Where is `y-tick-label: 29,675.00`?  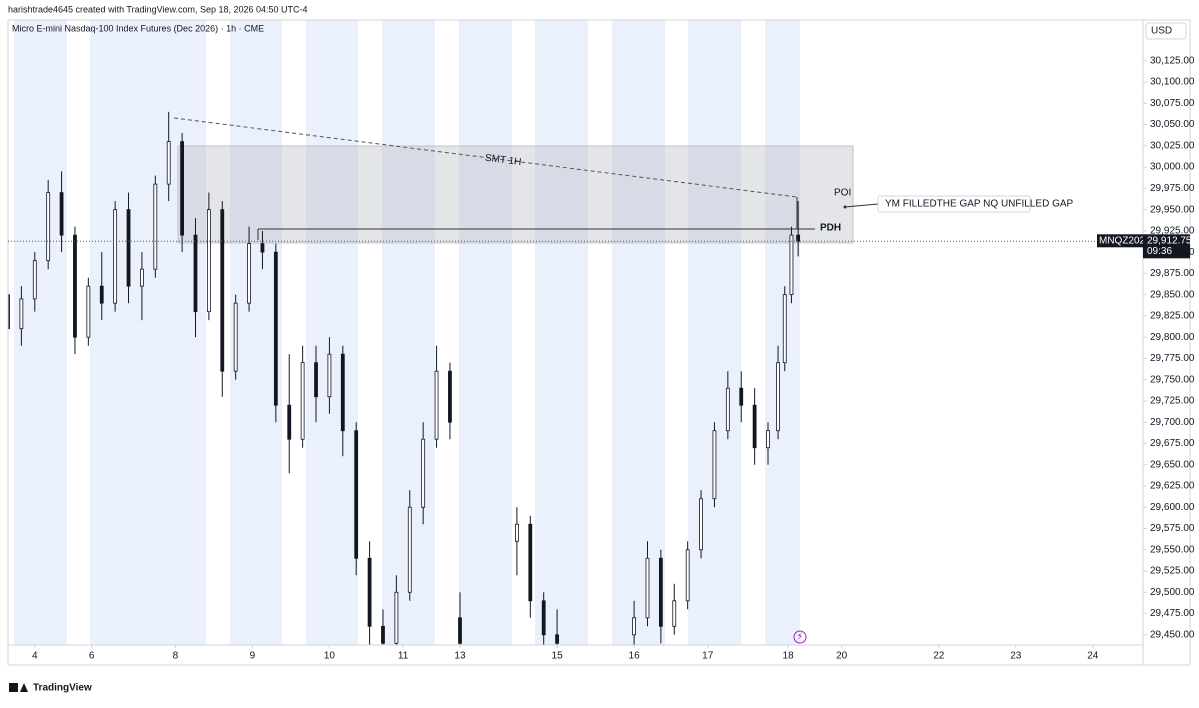
y-tick-label: 29,675.00 is located at coordinates (1172, 443).